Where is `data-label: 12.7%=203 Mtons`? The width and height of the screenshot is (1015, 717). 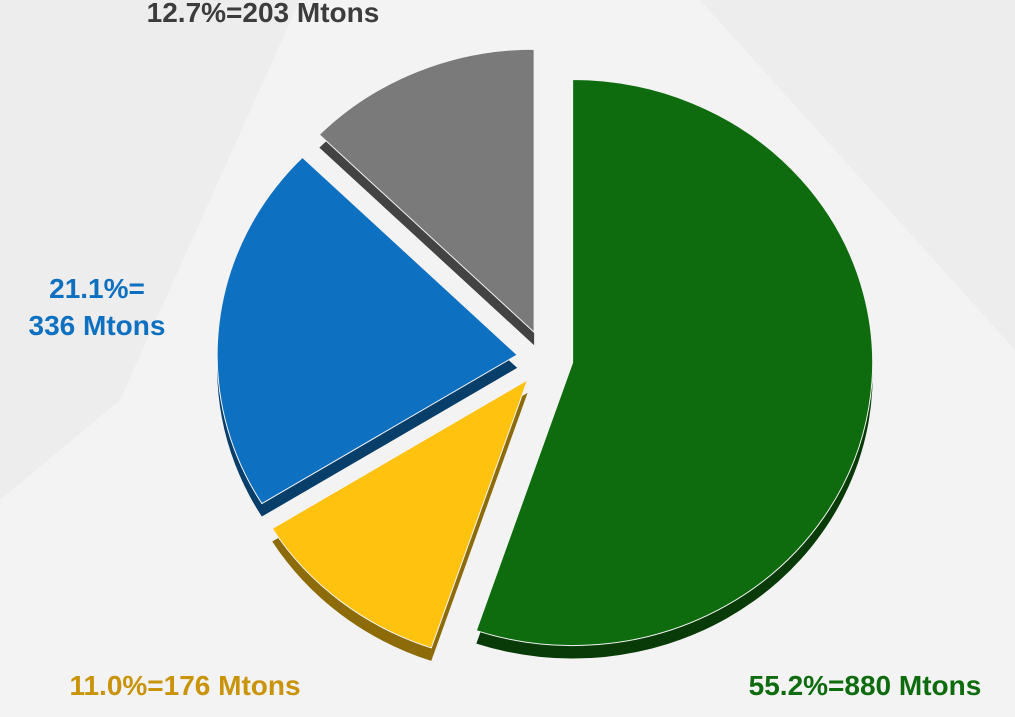
data-label: 12.7%=203 Mtons is located at coordinates (263, 14).